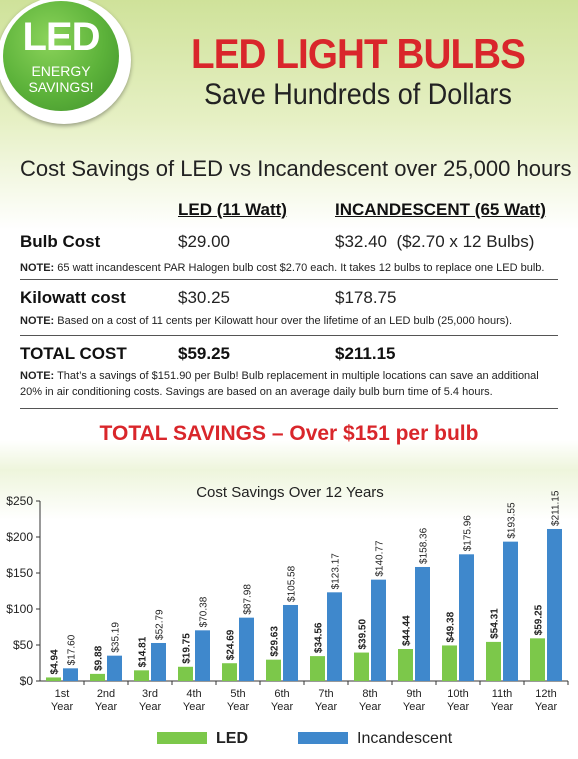 The image size is (578, 759). Describe the element at coordinates (143, 651) in the screenshot. I see `led-bar-label: $14.81` at that location.